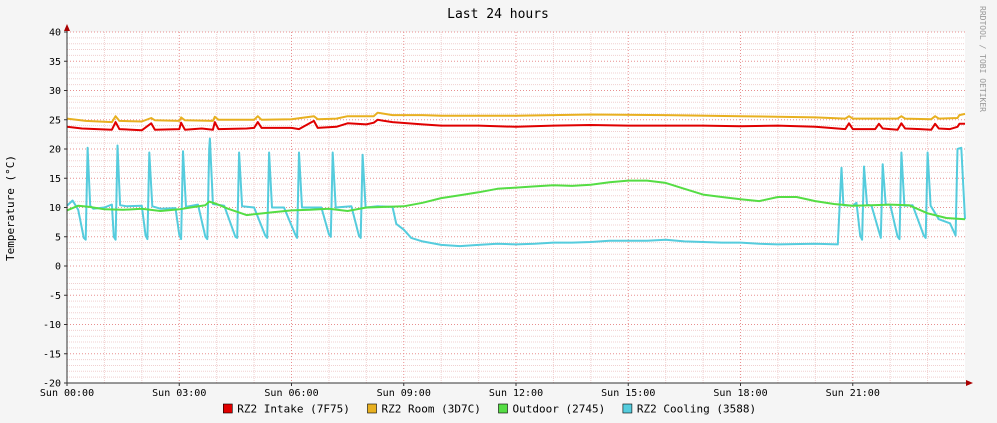  I want to click on y-tick-label: 35, so click(55, 62).